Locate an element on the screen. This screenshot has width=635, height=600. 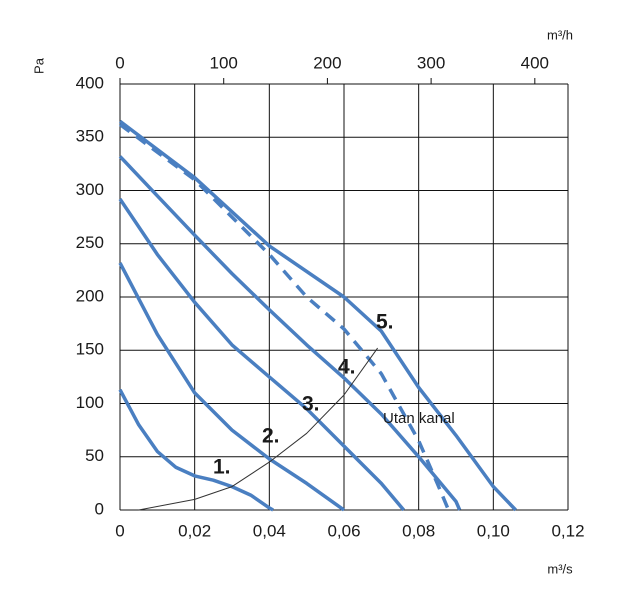
y-tick-label: 50 is located at coordinates (94, 455).